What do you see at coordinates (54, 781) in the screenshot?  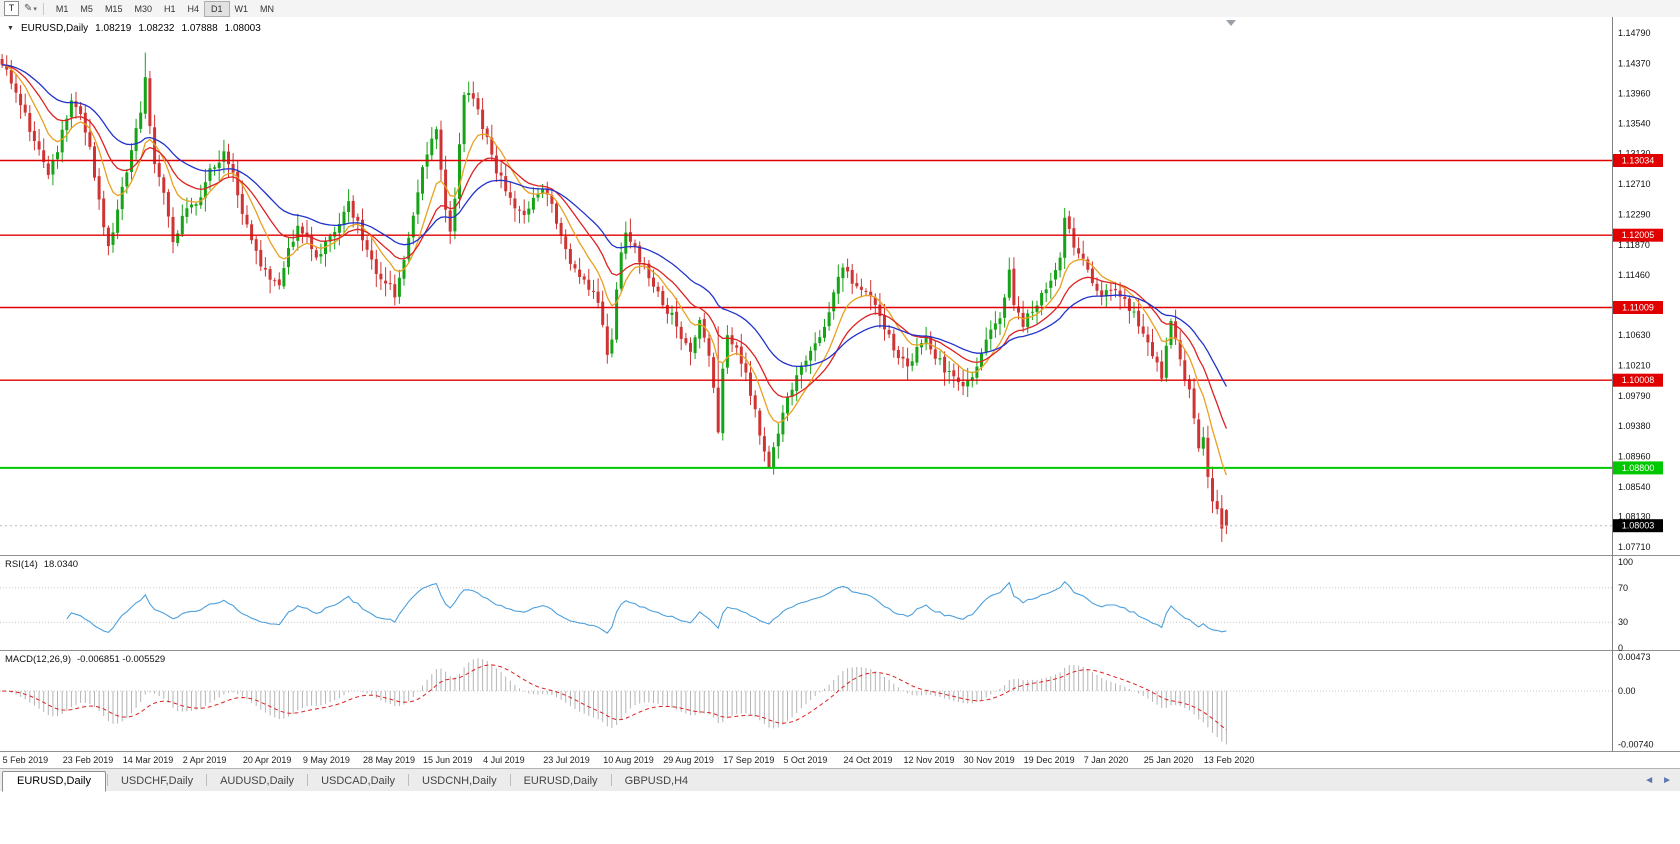 I see `tab-eurusd-daily-1: EURUSD,Daily` at bounding box center [54, 781].